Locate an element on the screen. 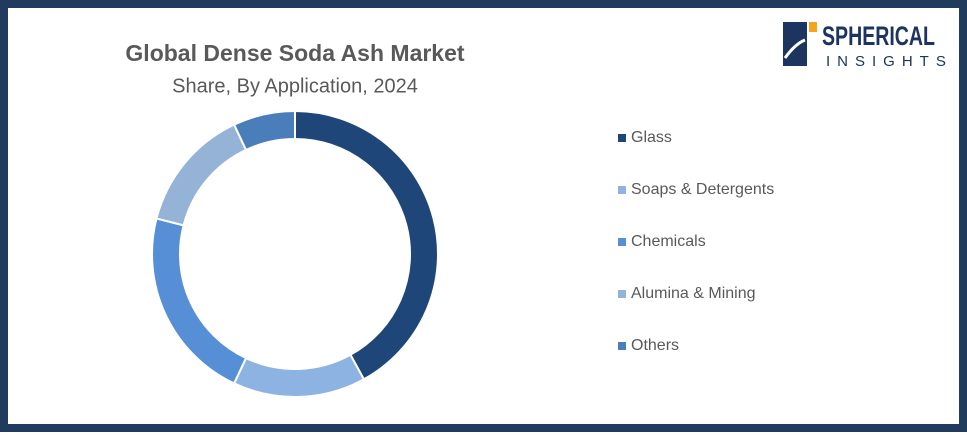  legend-label: Chemicals is located at coordinates (668, 241).